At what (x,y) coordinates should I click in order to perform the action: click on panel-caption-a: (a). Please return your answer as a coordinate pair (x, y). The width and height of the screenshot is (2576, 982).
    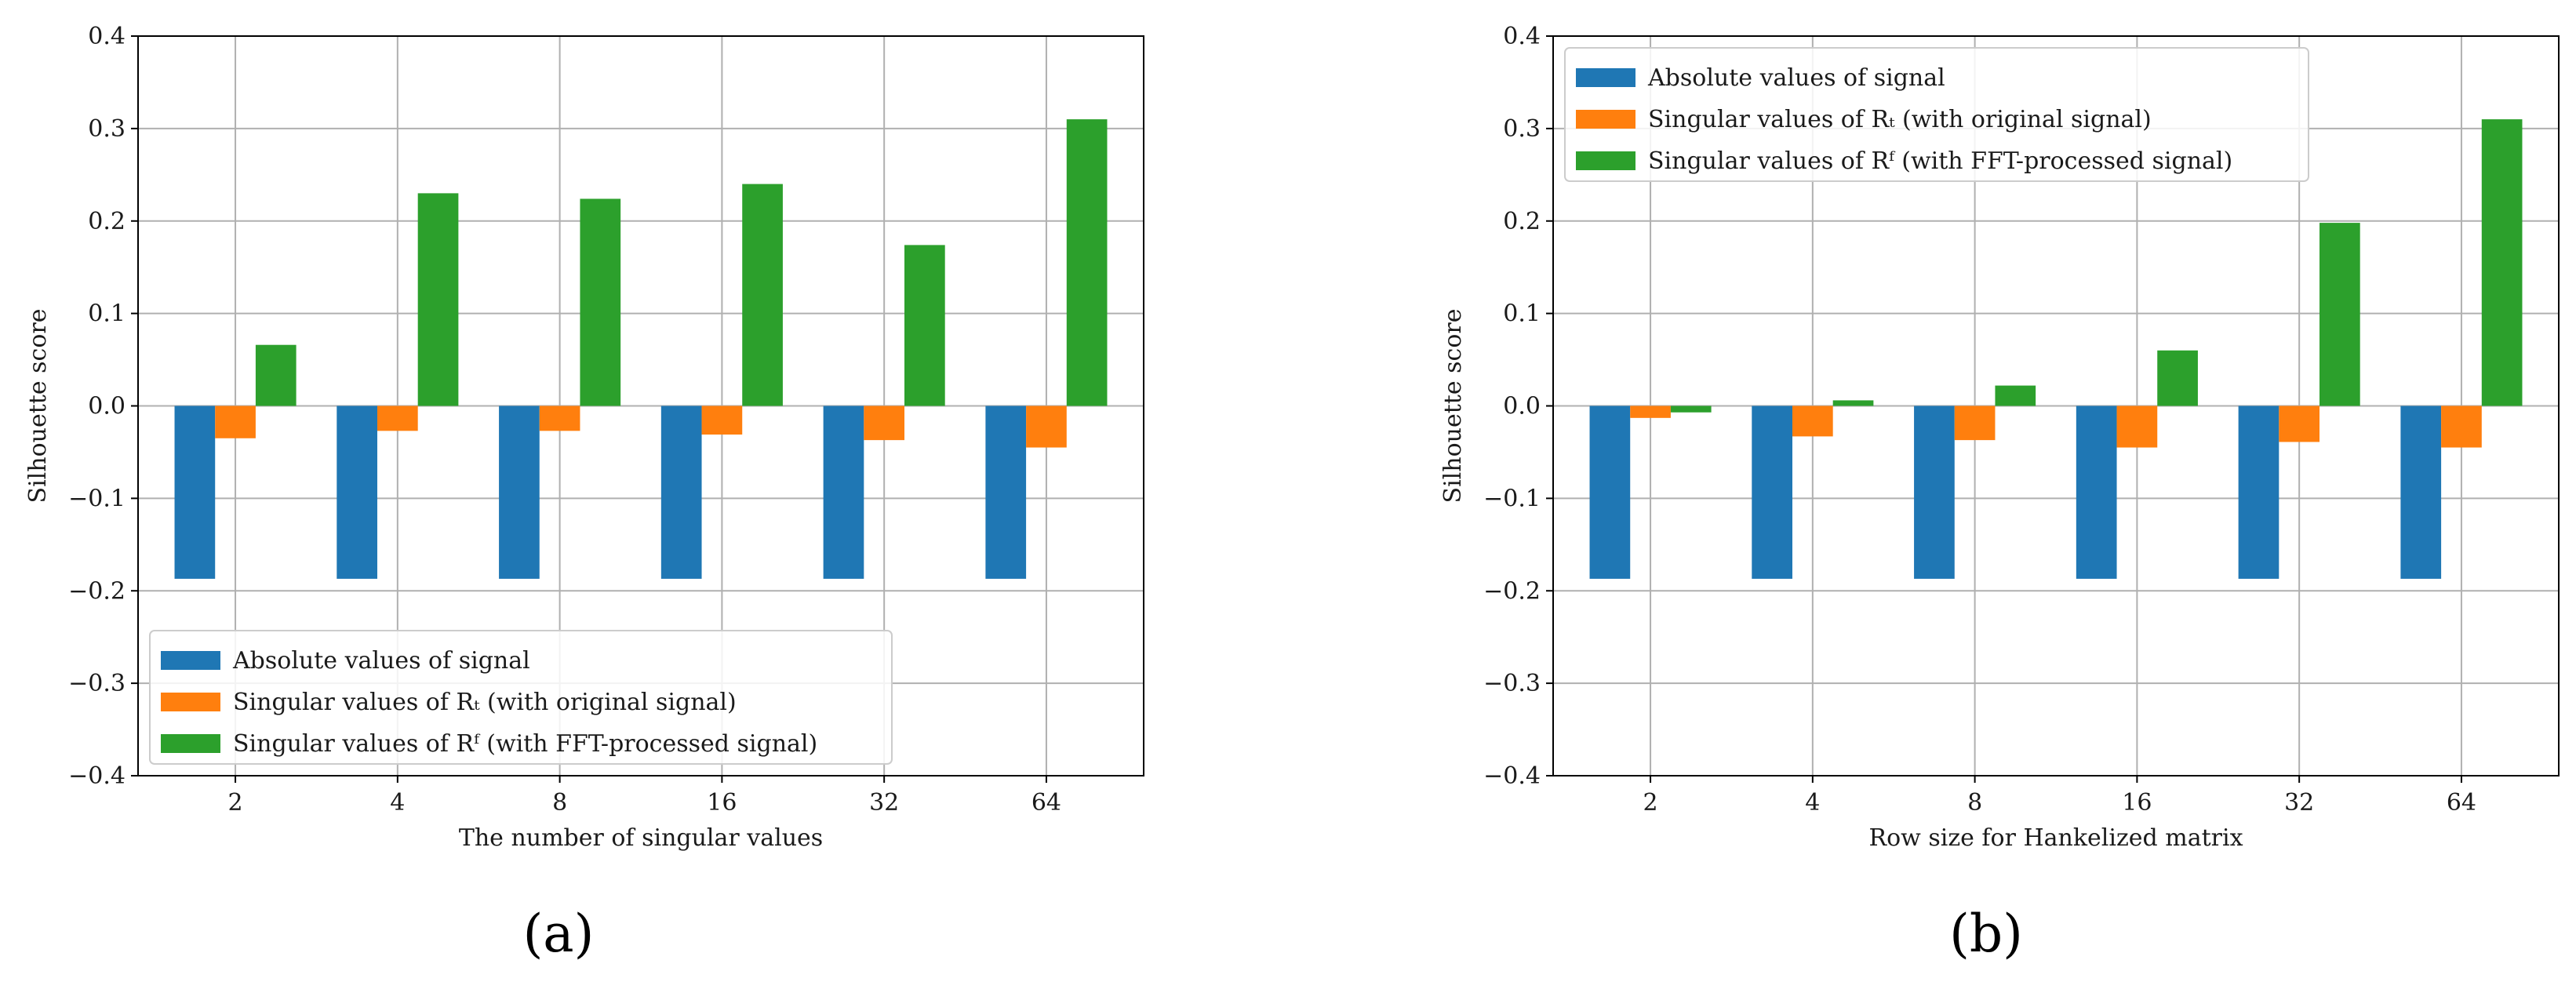
    Looking at the image, I should click on (559, 934).